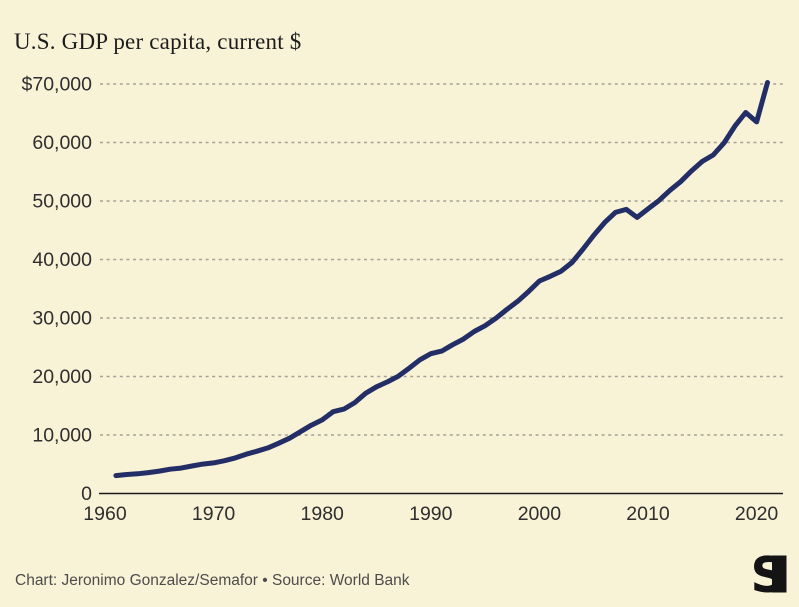 Image resolution: width=799 pixels, height=607 pixels. I want to click on x-tick-label: 1980, so click(323, 514).